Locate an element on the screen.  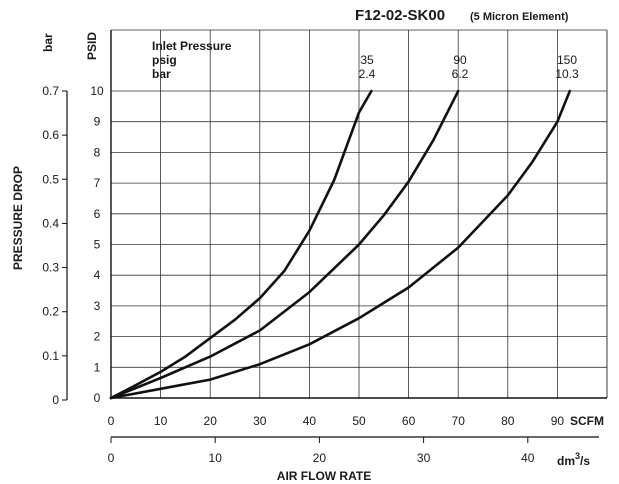
psid-tick-label: 8 is located at coordinates (97, 152).